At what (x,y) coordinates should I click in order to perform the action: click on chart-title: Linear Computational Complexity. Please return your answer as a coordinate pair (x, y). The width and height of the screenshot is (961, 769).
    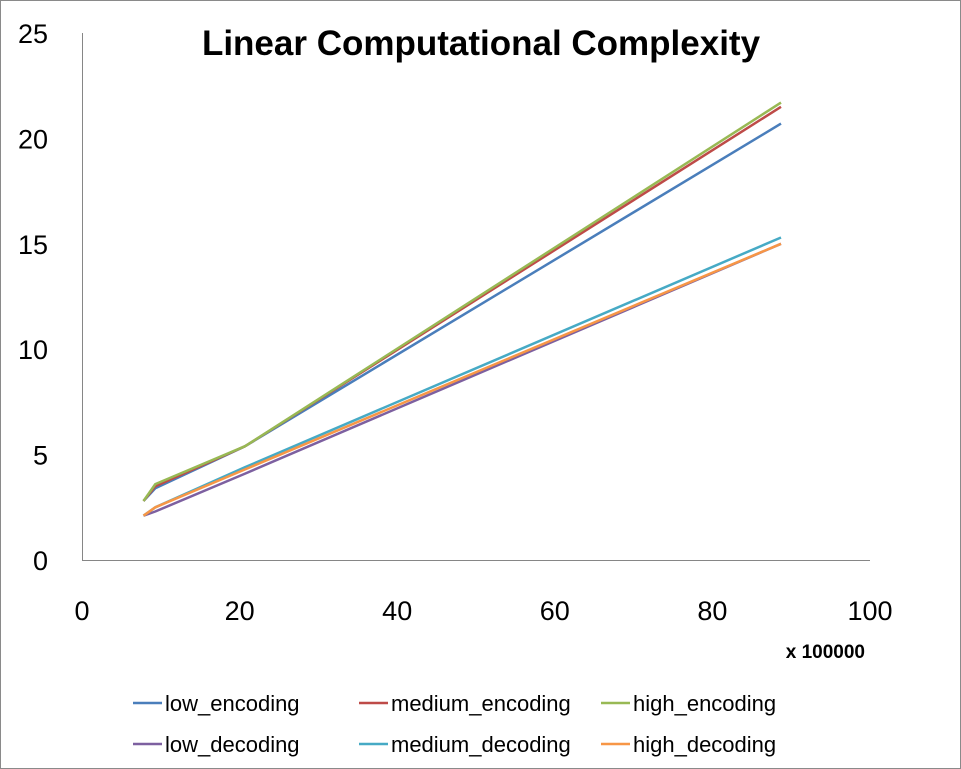
    Looking at the image, I should click on (481, 43).